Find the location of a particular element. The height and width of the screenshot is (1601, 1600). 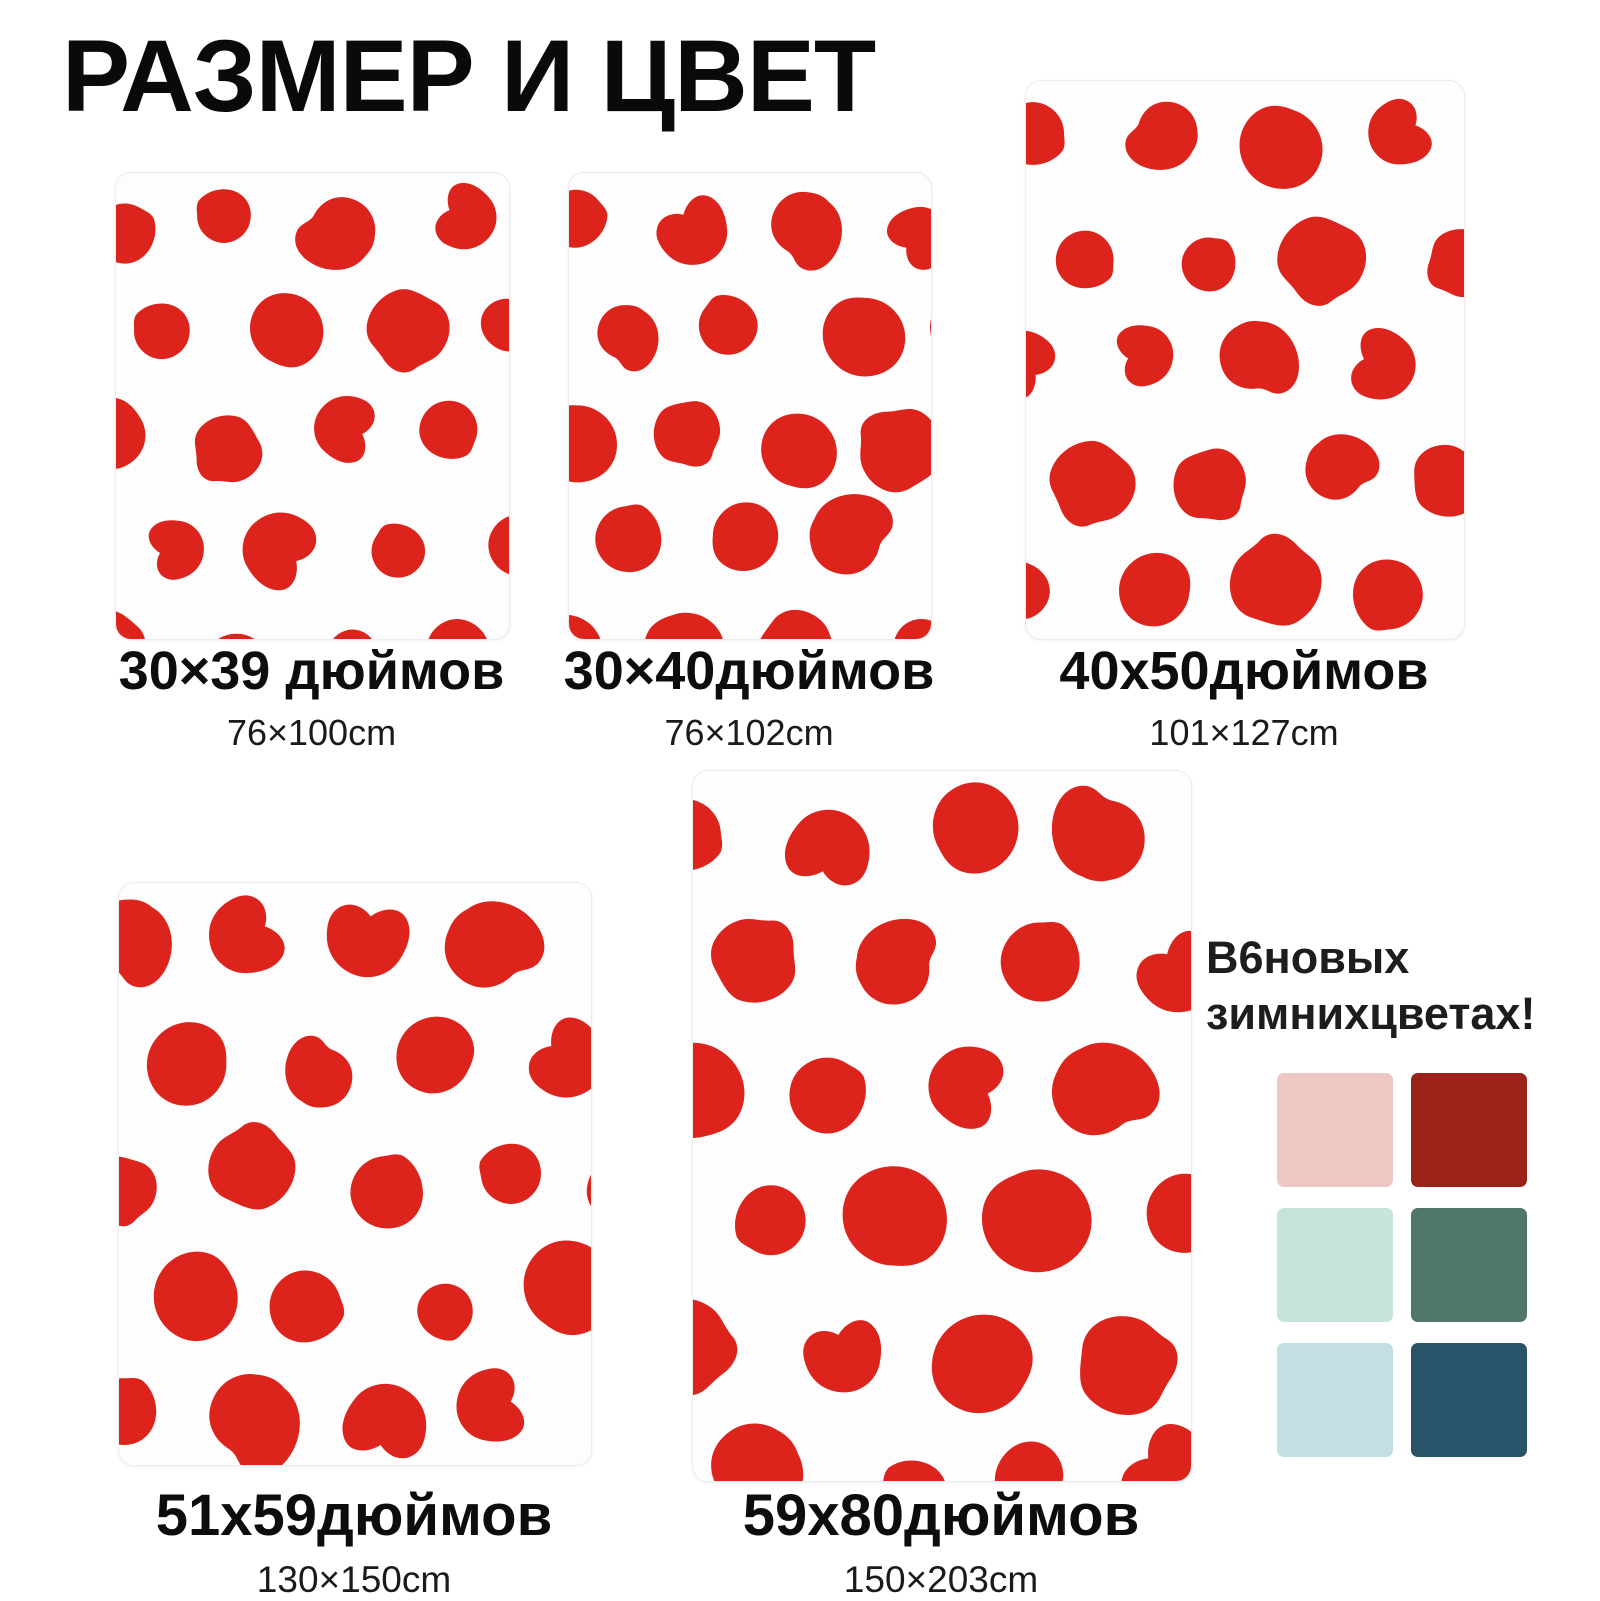

fabric-swatch-30x39 is located at coordinates (312, 406).